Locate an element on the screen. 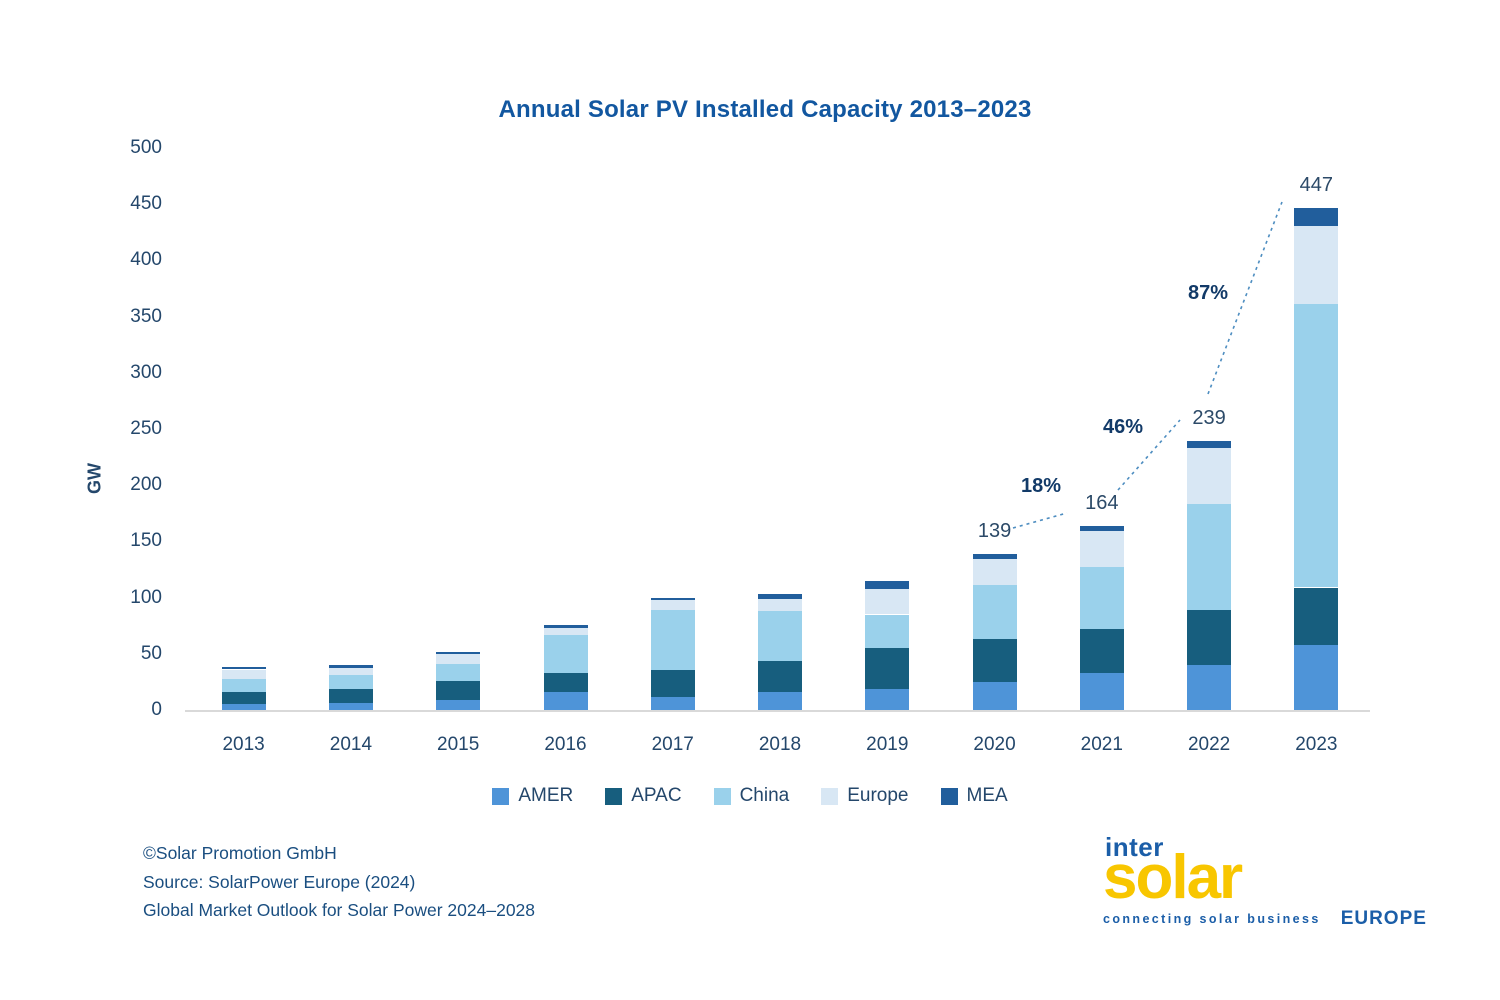 This screenshot has height=1000, width=1500. bar-segment-china-2022 is located at coordinates (1209, 557).